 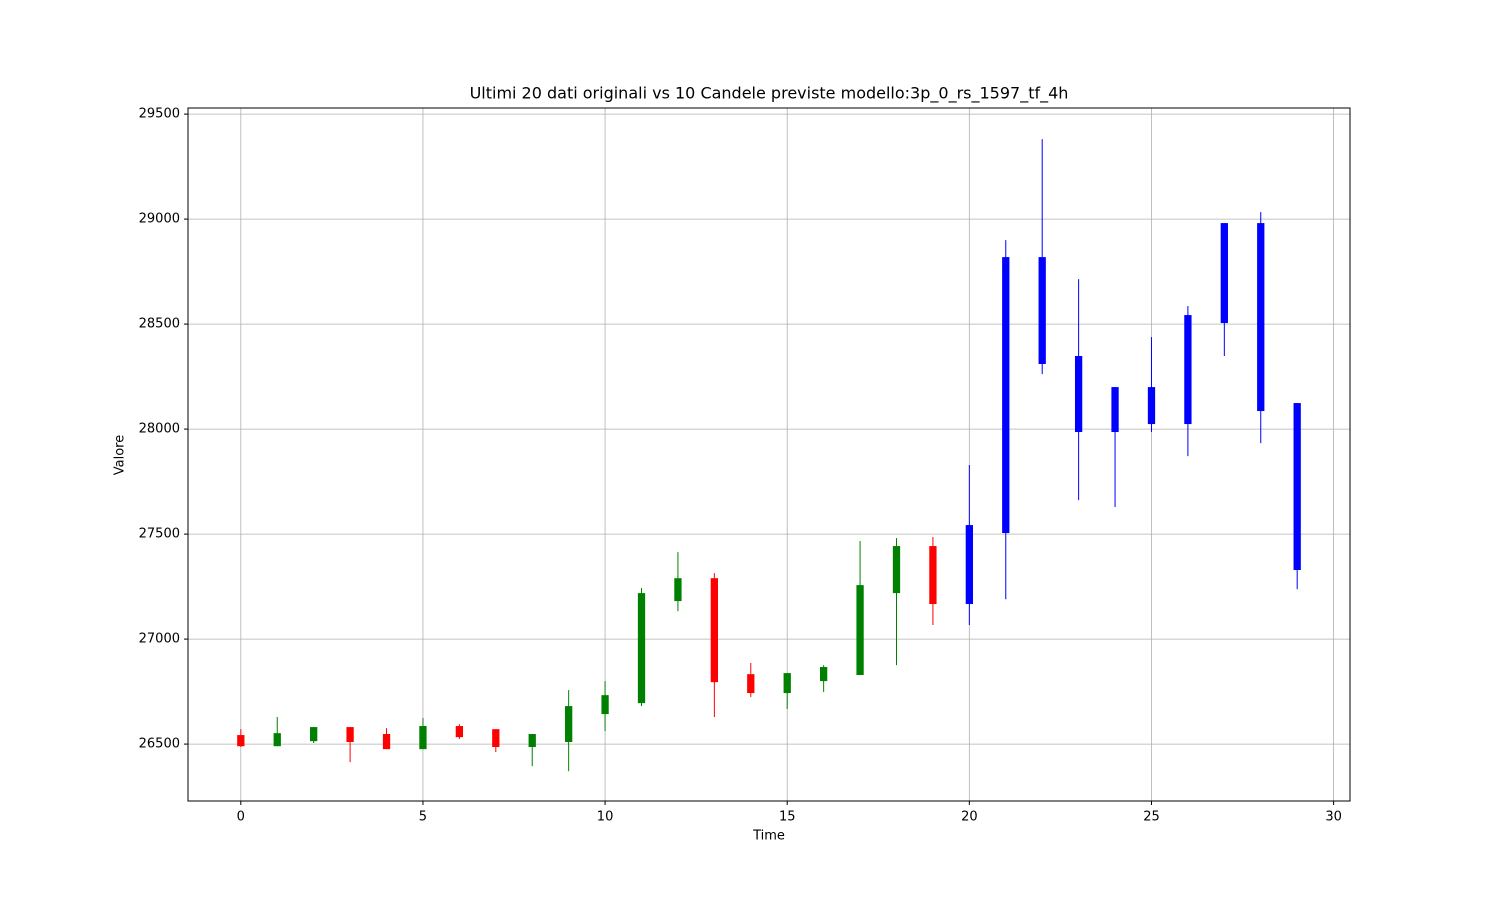 I want to click on x-tick-label: 25, so click(x=1151, y=817).